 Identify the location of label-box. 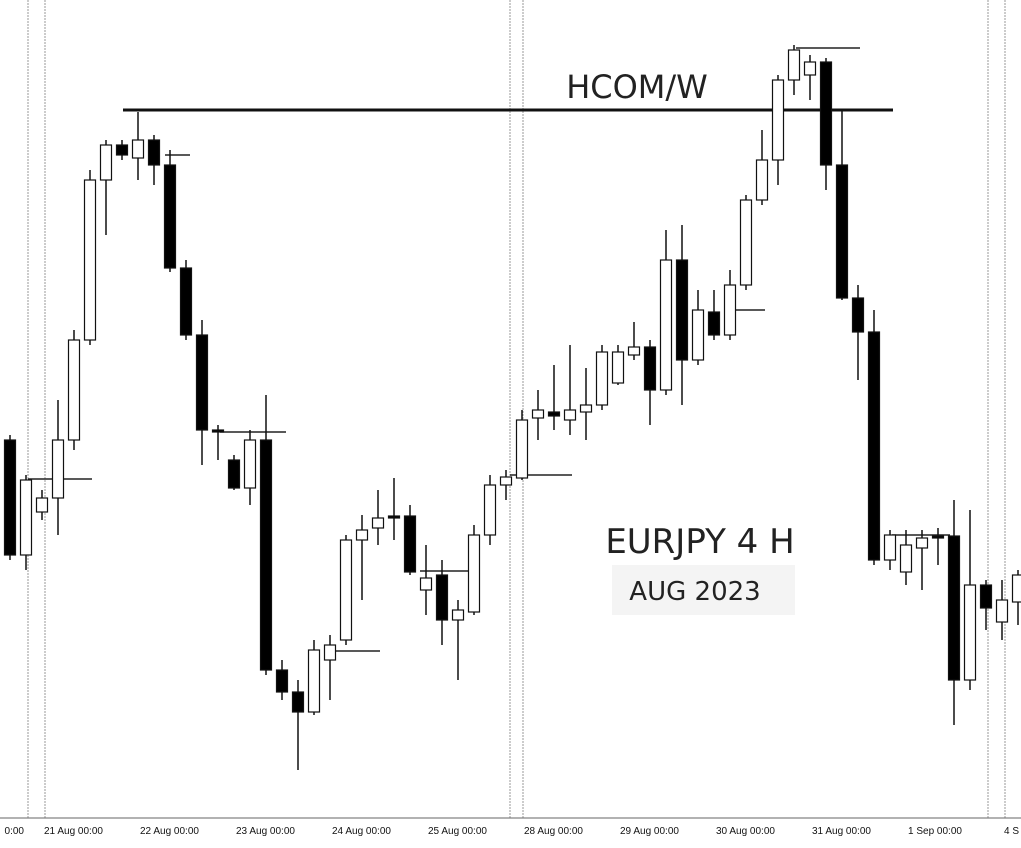
(703, 590).